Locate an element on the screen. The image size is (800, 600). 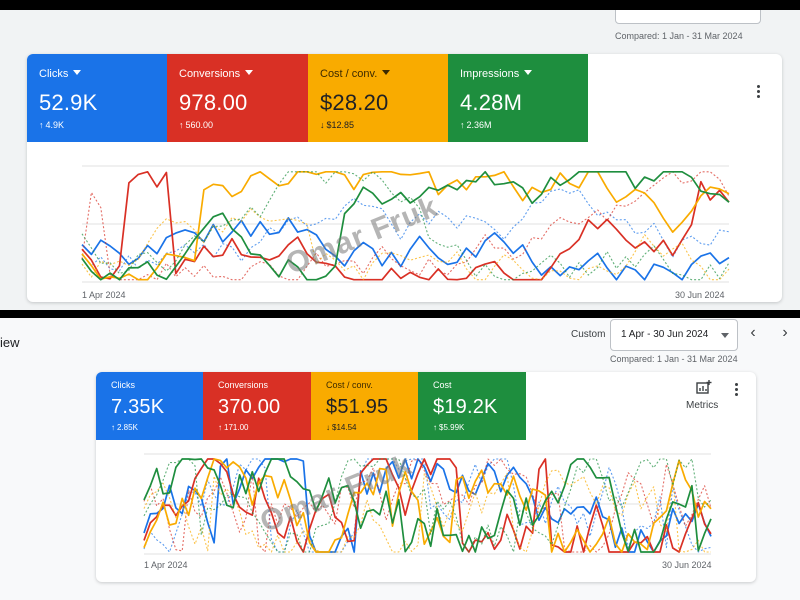
bottom-tile-conversions: Conversions 370.00 ↑ 171.00 is located at coordinates (257, 406).